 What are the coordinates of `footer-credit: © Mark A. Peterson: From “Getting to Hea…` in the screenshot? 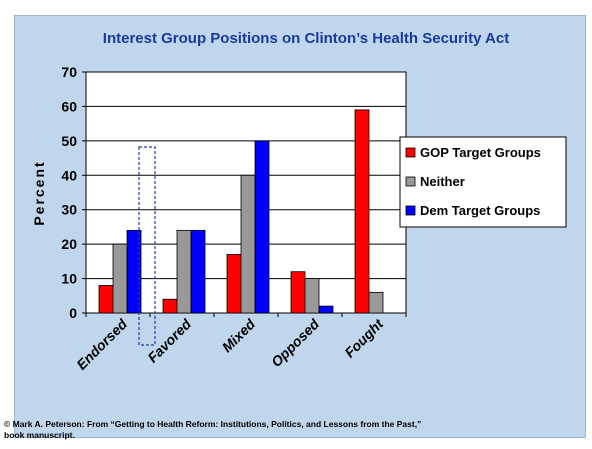 It's located at (297, 430).